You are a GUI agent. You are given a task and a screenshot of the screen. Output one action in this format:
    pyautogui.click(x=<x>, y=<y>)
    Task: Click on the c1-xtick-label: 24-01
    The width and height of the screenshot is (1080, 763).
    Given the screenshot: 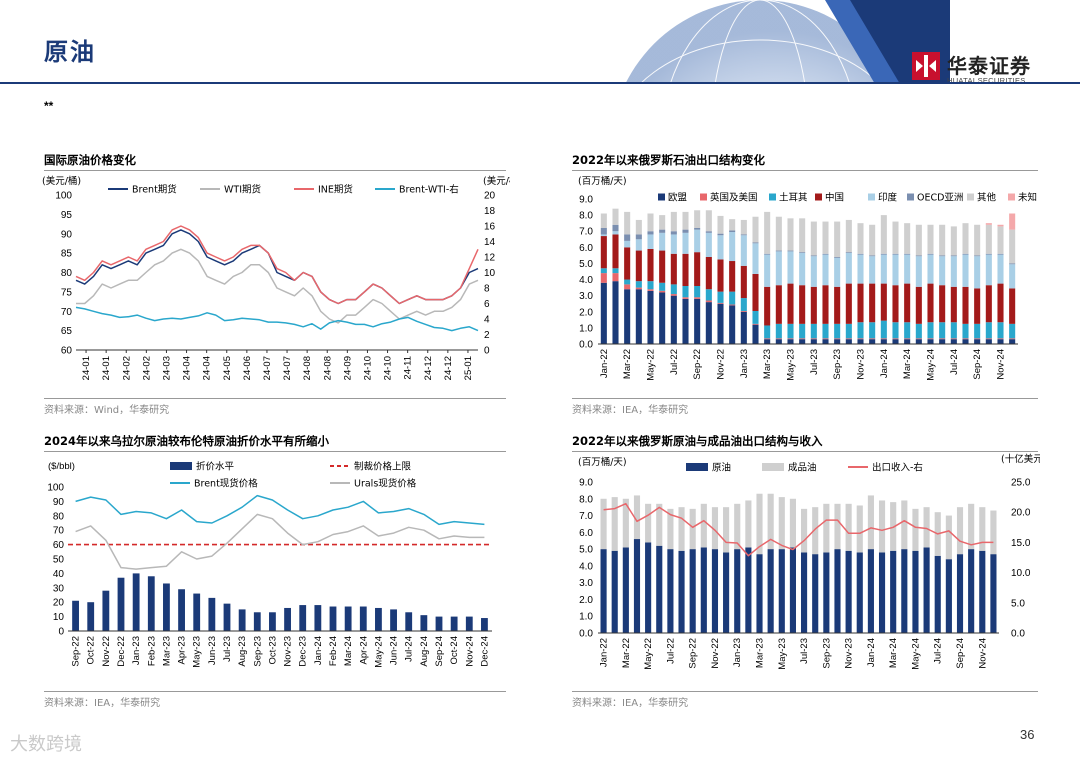 What is the action you would take?
    pyautogui.click(x=106, y=368)
    